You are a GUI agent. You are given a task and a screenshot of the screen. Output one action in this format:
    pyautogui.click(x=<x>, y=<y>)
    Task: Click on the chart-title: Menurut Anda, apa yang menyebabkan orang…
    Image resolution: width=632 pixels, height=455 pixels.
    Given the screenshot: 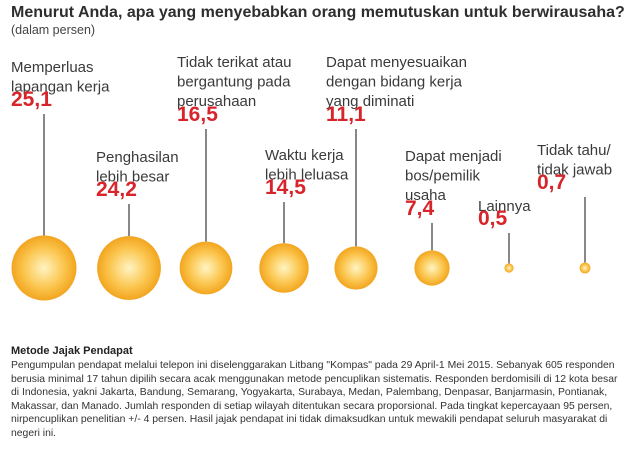 What is the action you would take?
    pyautogui.click(x=318, y=12)
    